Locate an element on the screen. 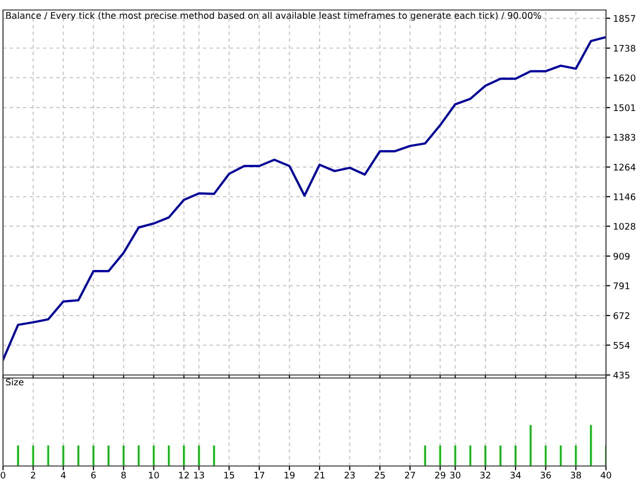 The image size is (640, 480). x-tick-label: 32 is located at coordinates (485, 475).